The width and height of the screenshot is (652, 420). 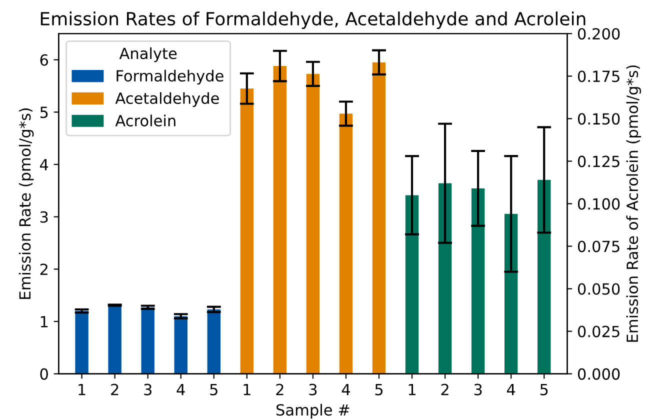 I want to click on y2-tick-label: 0.000, so click(x=599, y=374).